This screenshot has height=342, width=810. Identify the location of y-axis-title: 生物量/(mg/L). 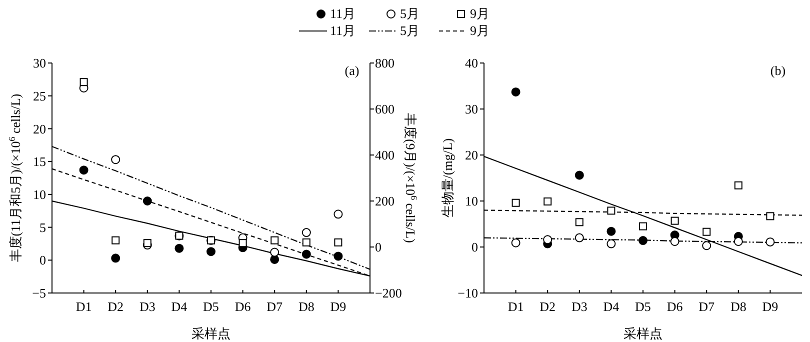
(447, 178).